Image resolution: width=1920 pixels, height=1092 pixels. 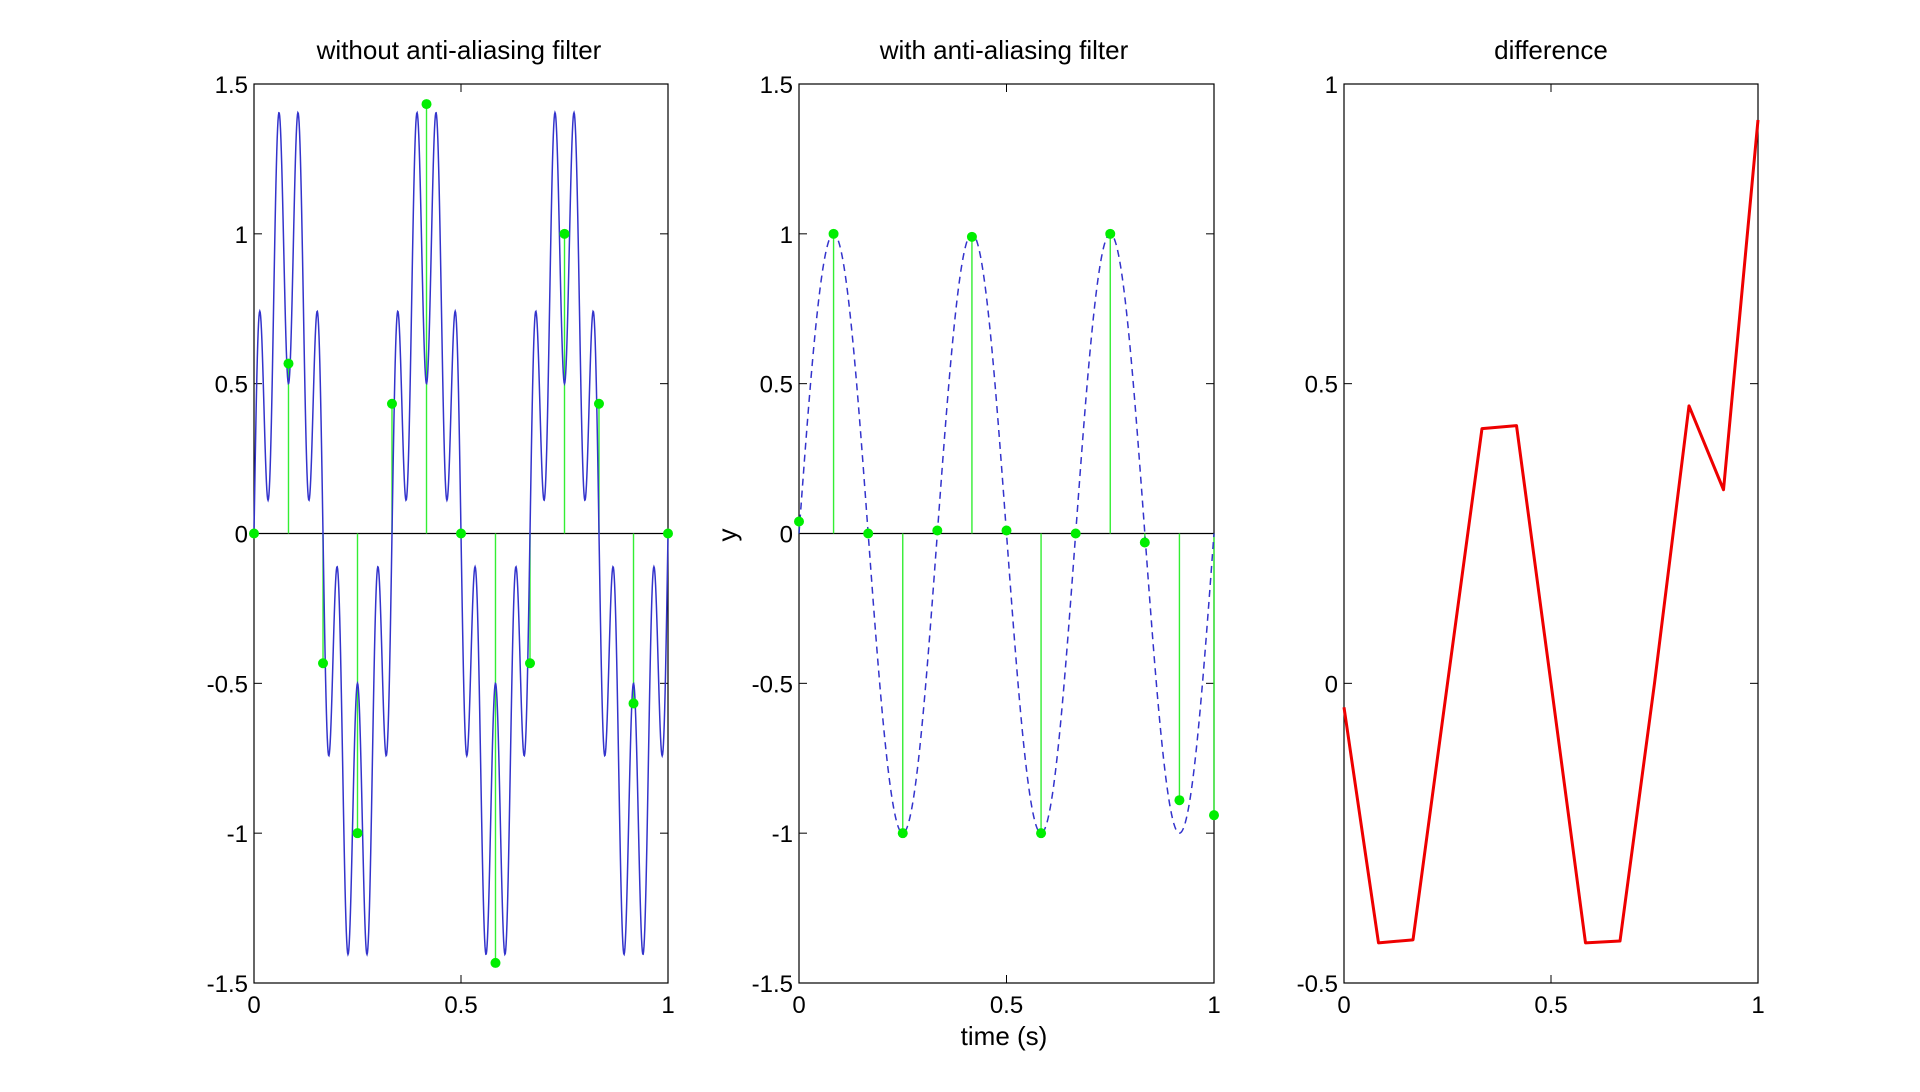 What do you see at coordinates (459, 50) in the screenshot?
I see `subplot-title: without anti-aliasing filter` at bounding box center [459, 50].